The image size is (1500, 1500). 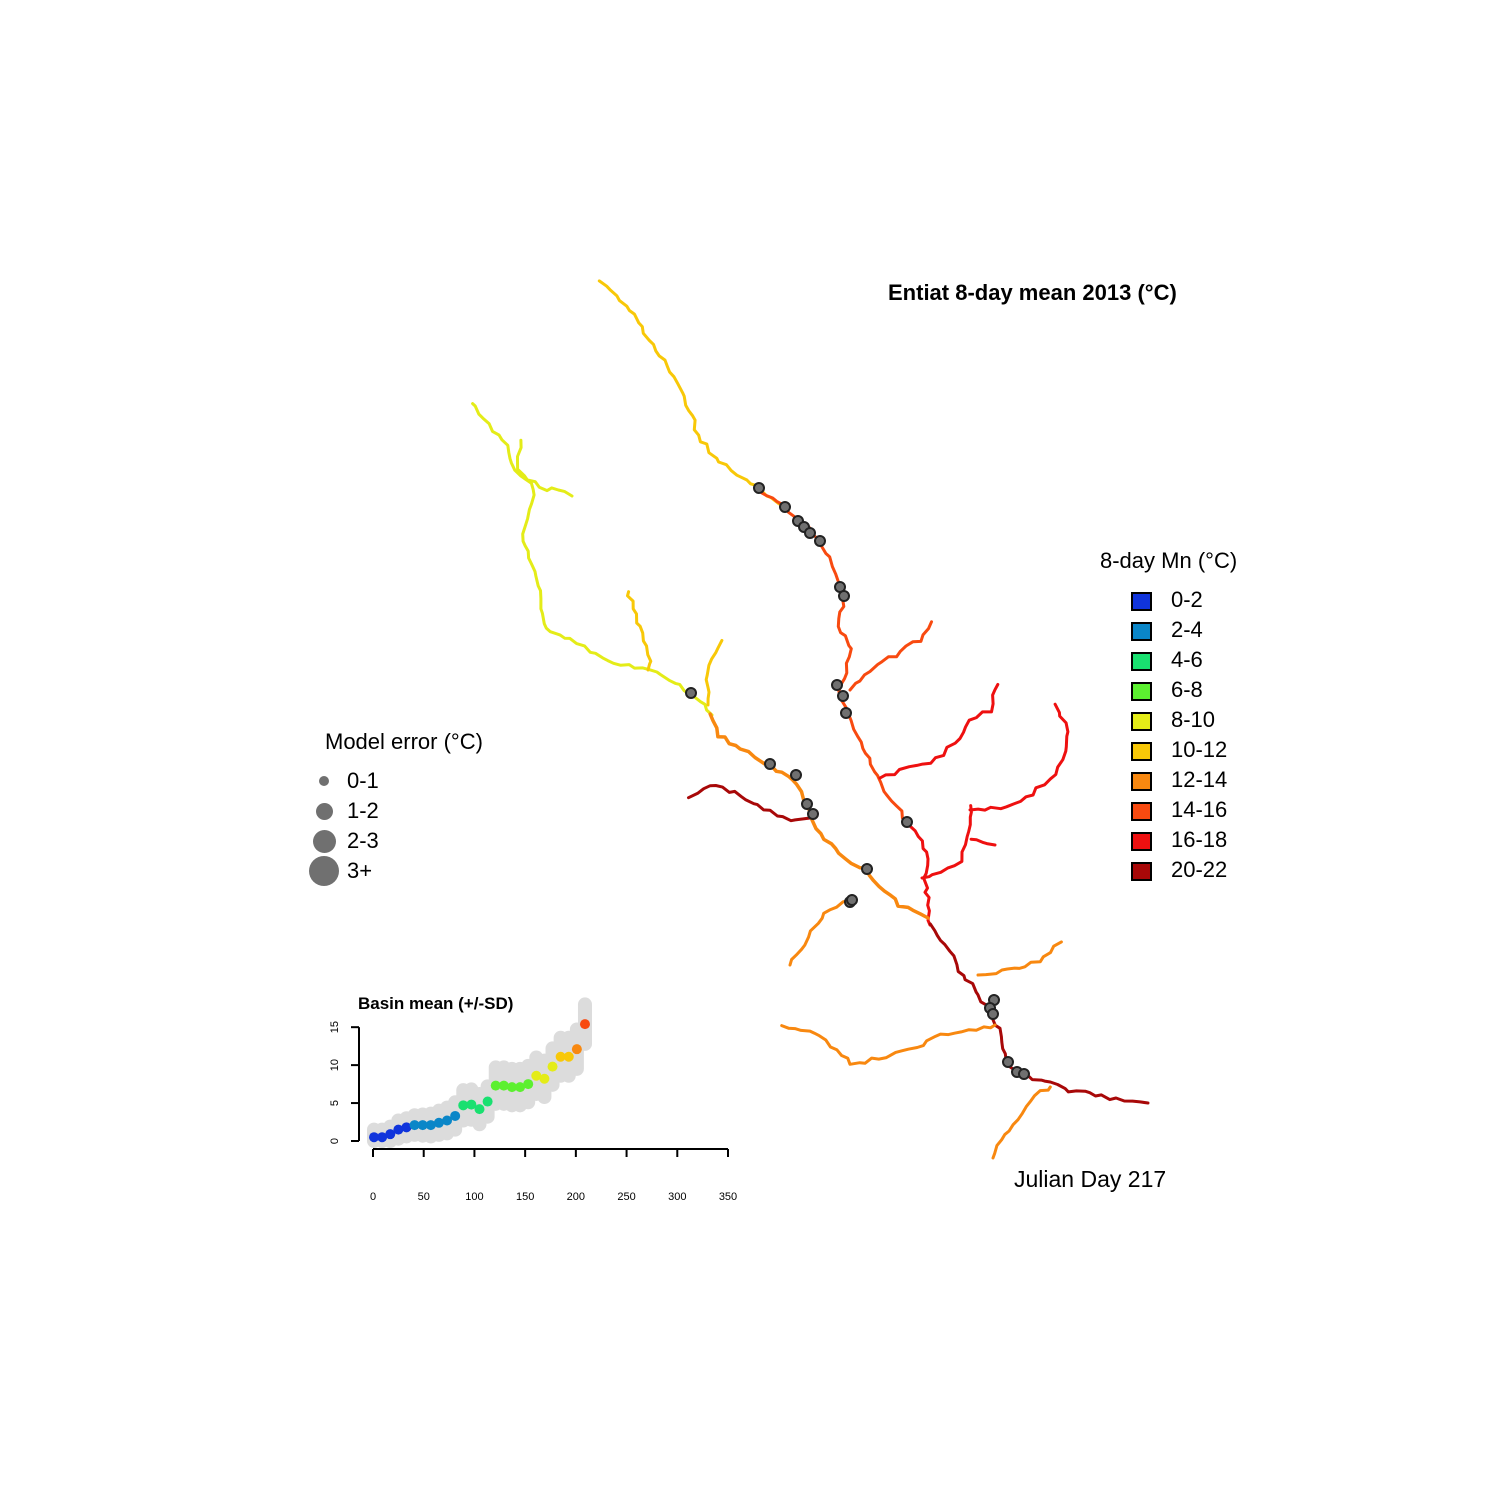 What do you see at coordinates (1187, 599) in the screenshot?
I see `legend-label: 0-2` at bounding box center [1187, 599].